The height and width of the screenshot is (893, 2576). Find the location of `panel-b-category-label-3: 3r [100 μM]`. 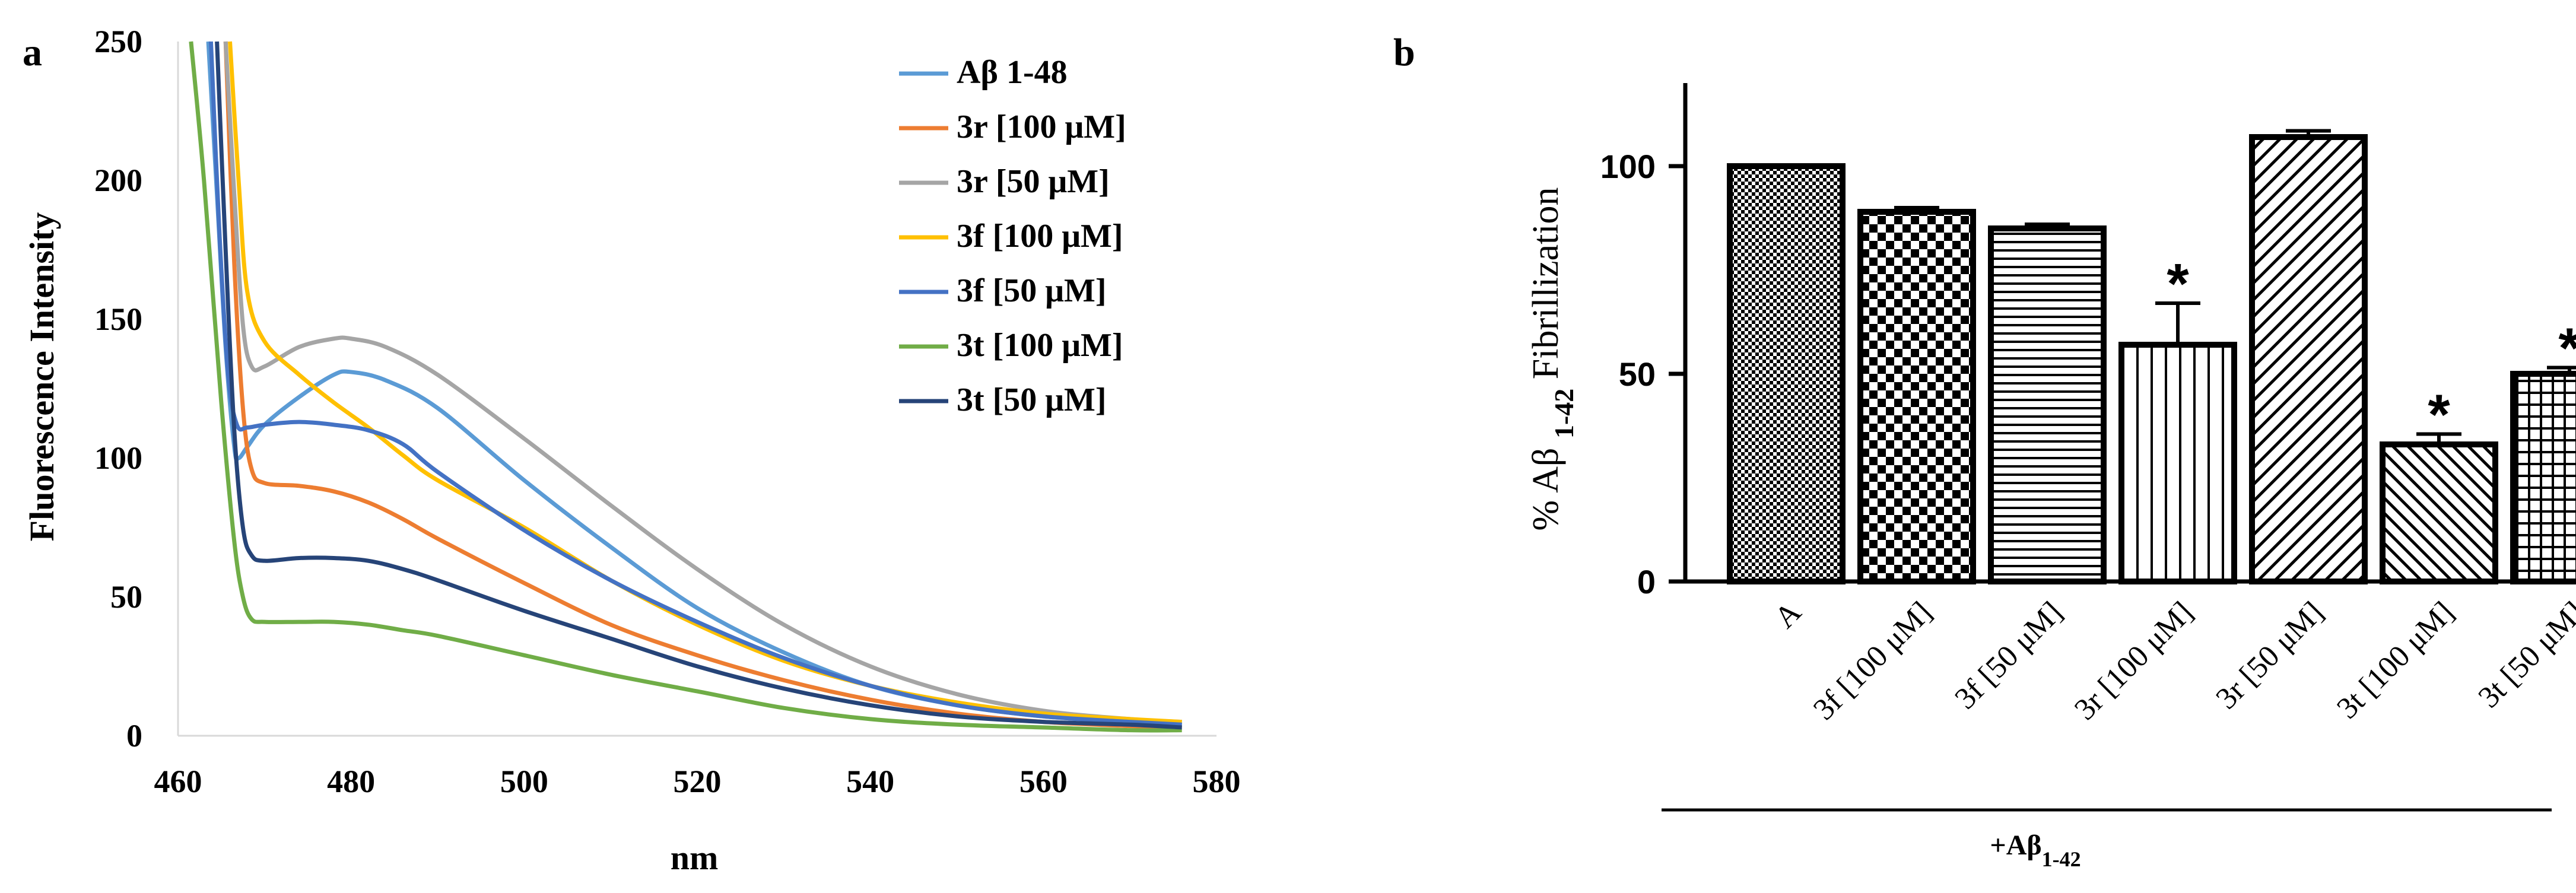

panel-b-category-label-3: 3r [100 μM] is located at coordinates (2133, 661).